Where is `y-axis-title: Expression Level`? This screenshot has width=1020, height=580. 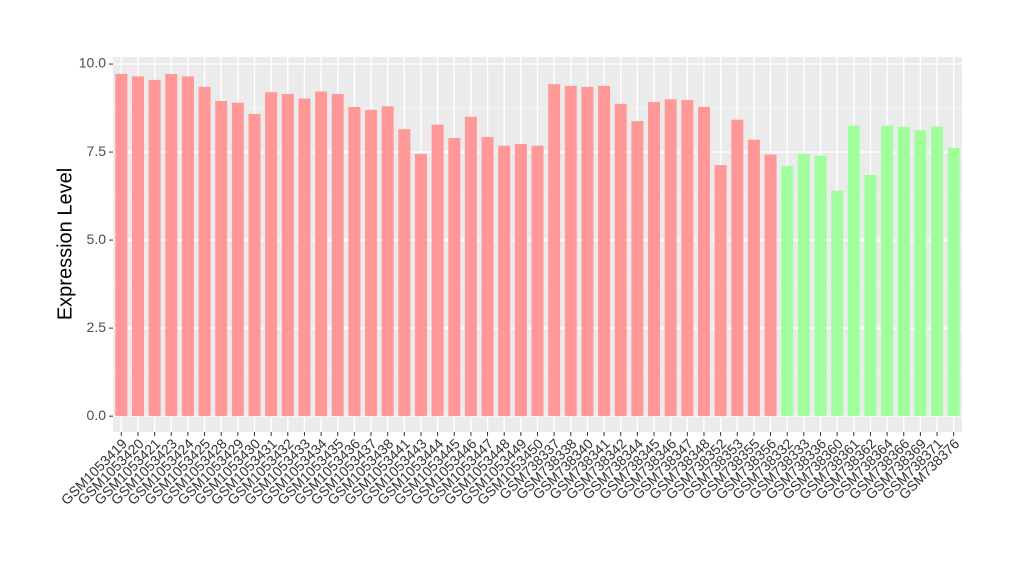
y-axis-title: Expression Level is located at coordinates (65, 244).